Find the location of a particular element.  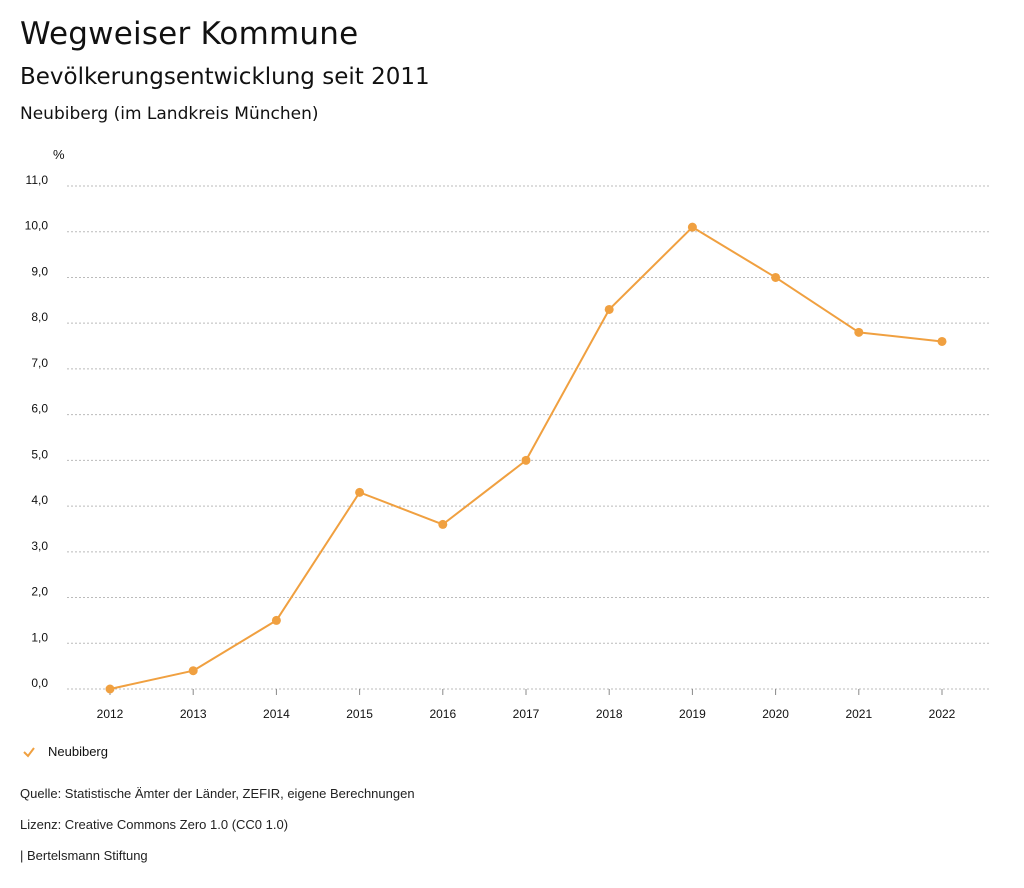

x-tick-label: 2015 is located at coordinates (359, 714).